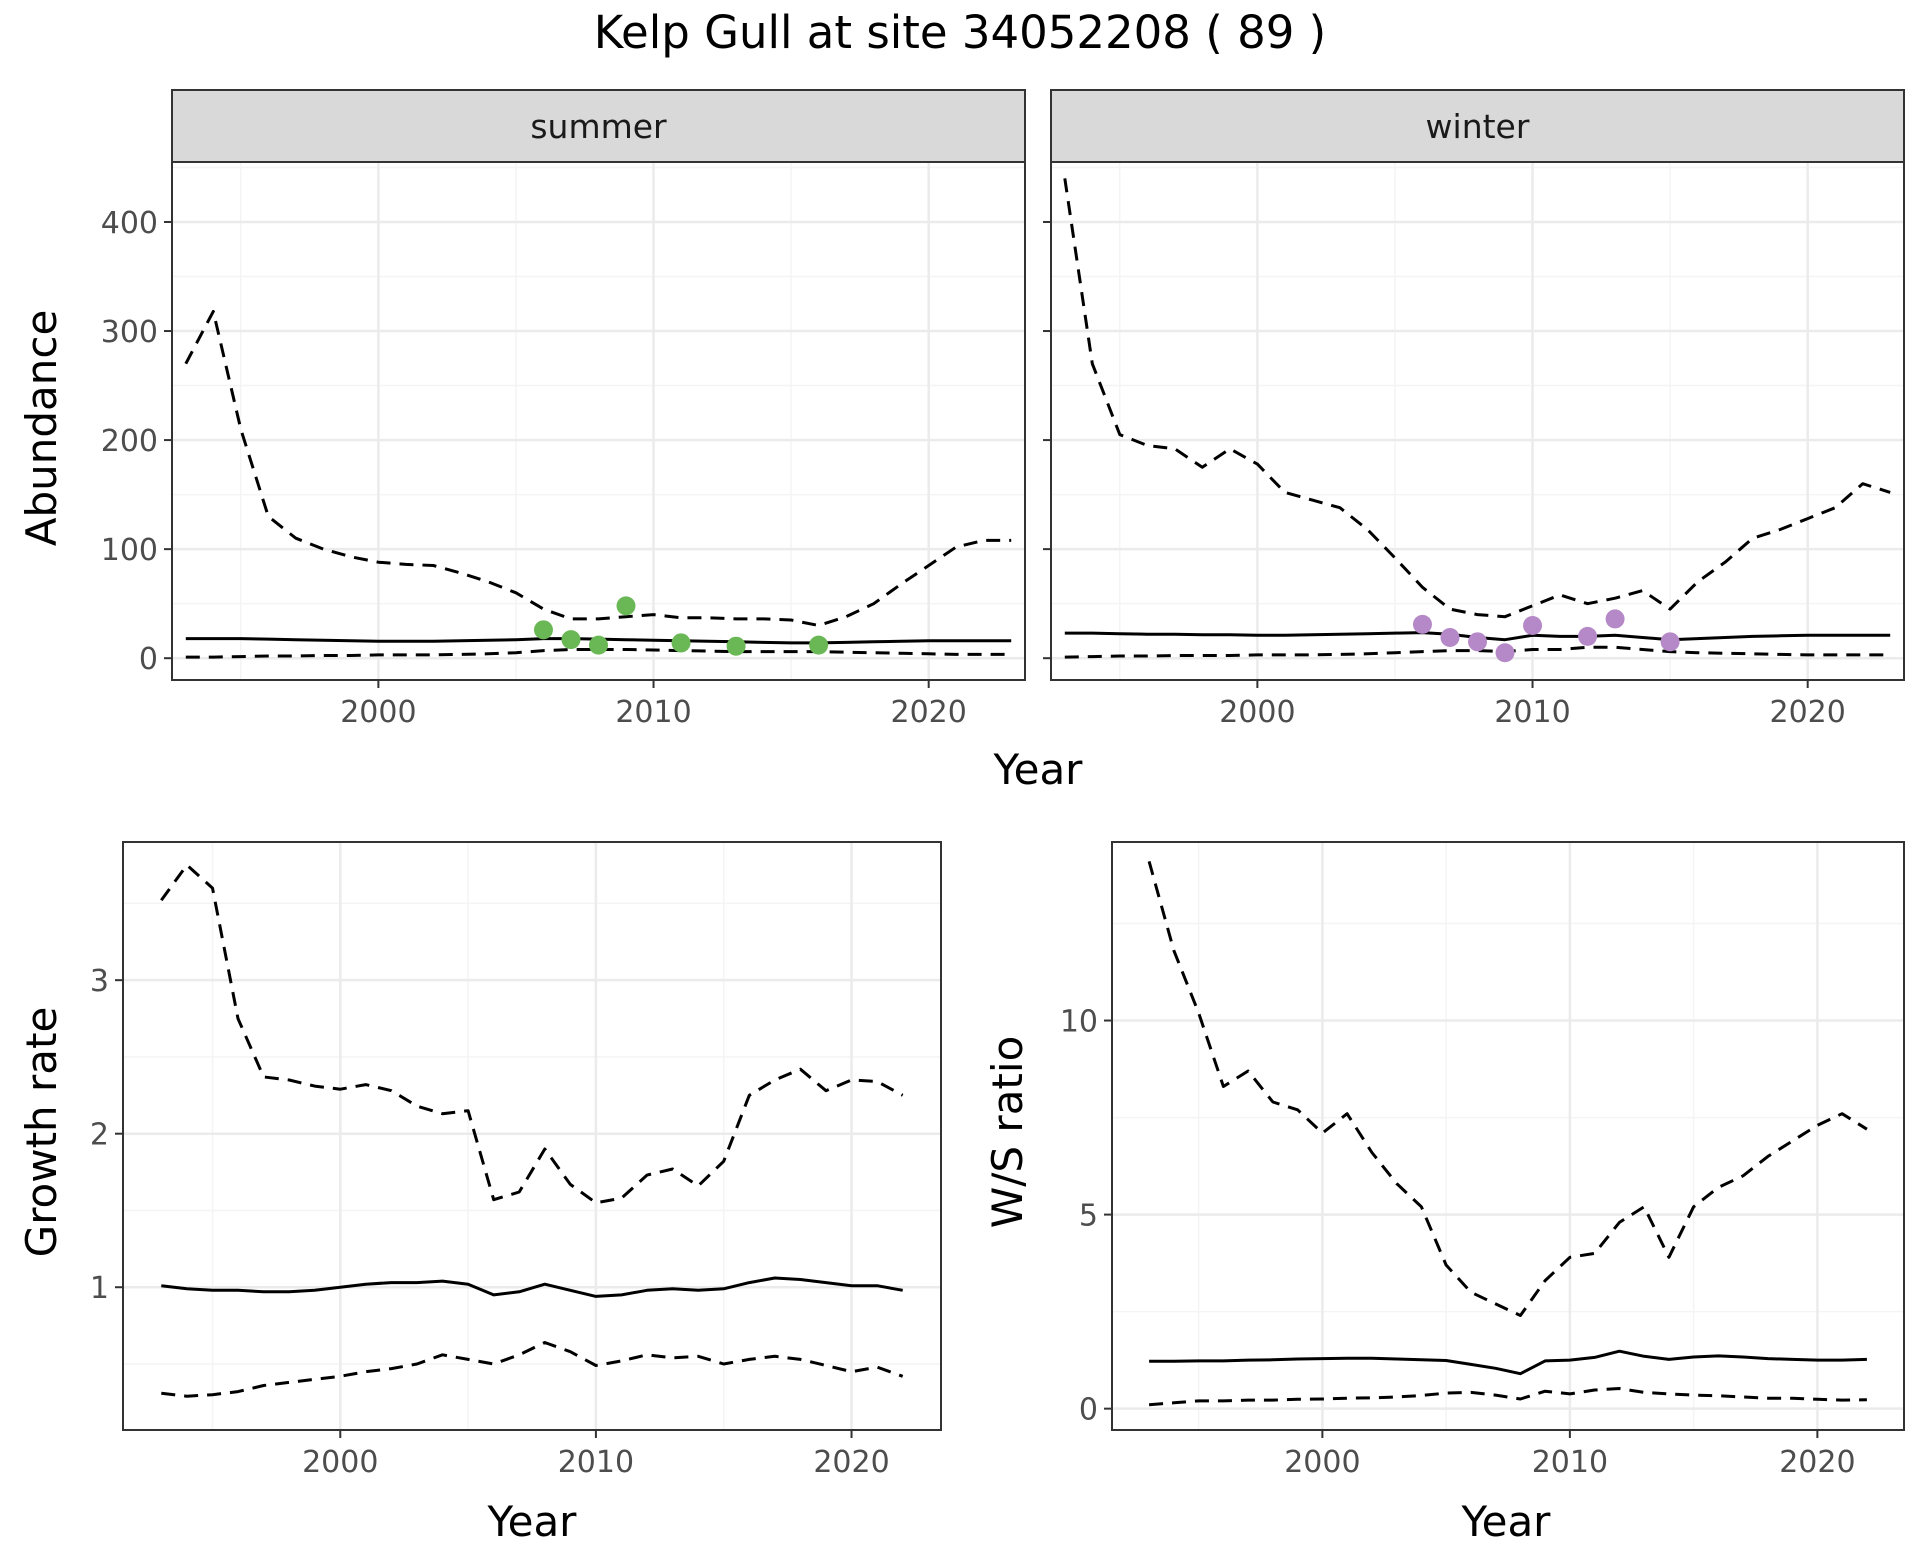 The height and width of the screenshot is (1560, 1920). I want to click on ws-y-axis-title: W/S ratio, so click(1007, 1132).